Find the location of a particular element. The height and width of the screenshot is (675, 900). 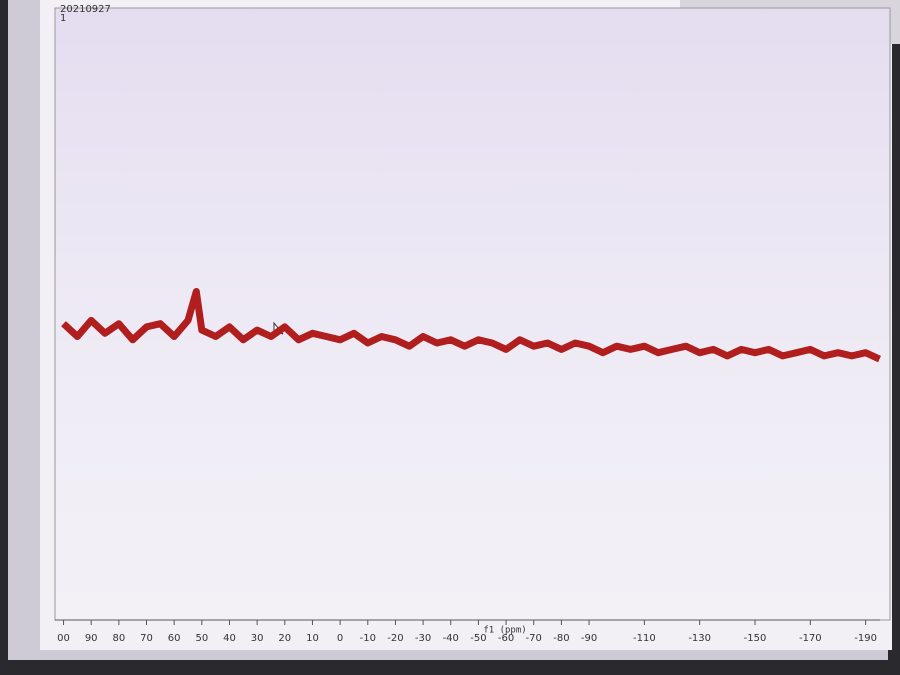

x-tick-label: 80 is located at coordinates (118, 638).